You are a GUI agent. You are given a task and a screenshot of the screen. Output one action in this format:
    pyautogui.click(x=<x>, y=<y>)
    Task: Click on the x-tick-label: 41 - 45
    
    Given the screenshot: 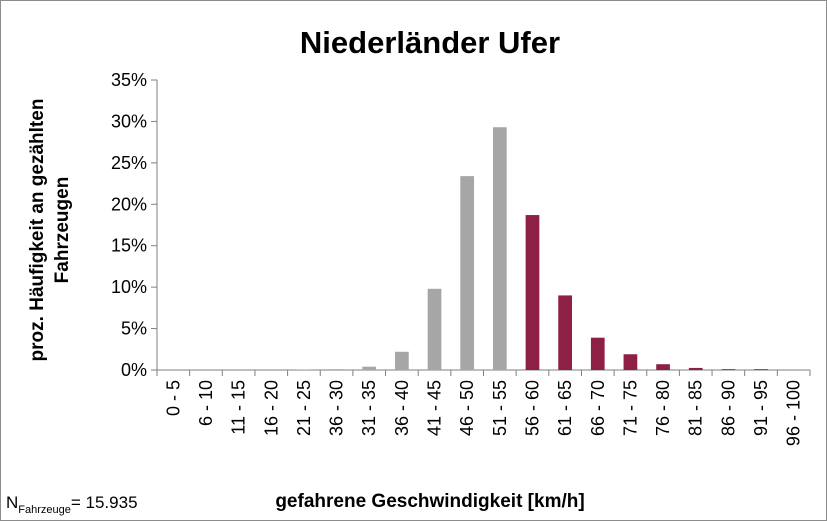 What is the action you would take?
    pyautogui.click(x=435, y=408)
    